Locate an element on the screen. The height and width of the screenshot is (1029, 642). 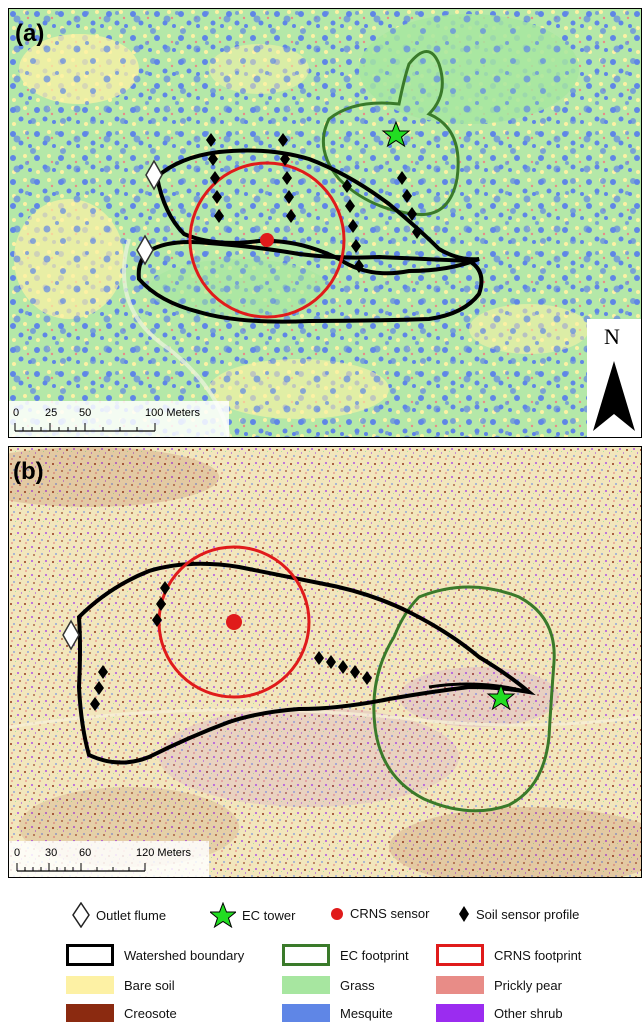
ec-footprint-outline is located at coordinates (464, 699).